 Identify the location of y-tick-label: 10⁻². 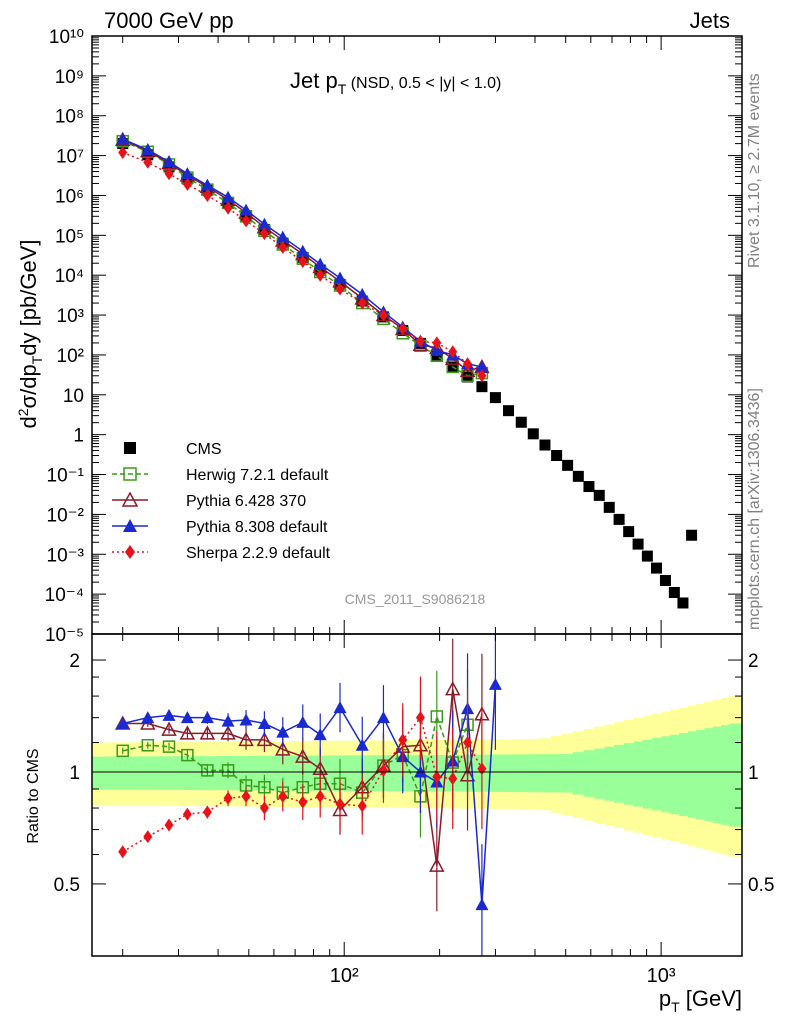
(66, 515).